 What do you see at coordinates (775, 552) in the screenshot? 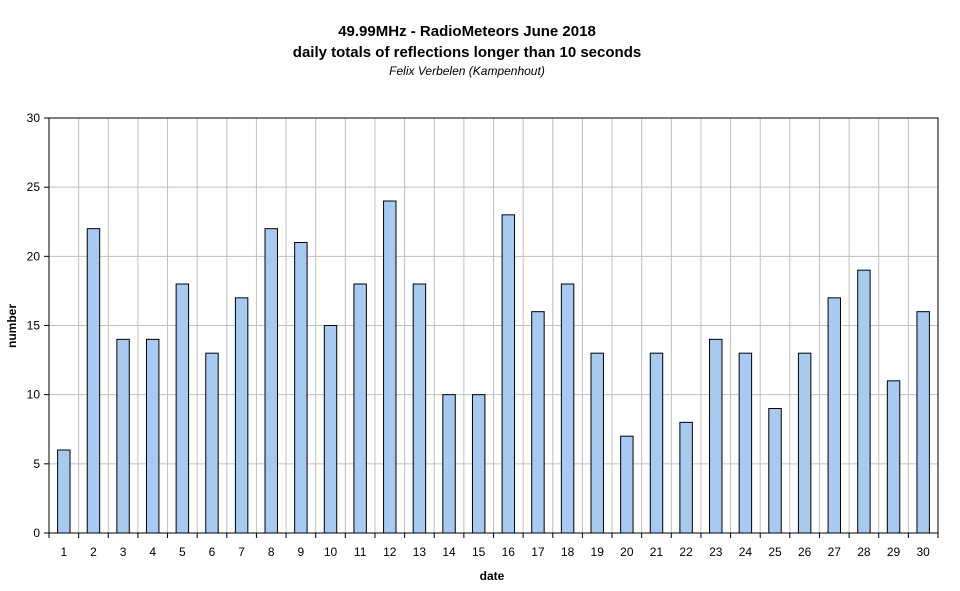
I see `x-tick-label: 25` at bounding box center [775, 552].